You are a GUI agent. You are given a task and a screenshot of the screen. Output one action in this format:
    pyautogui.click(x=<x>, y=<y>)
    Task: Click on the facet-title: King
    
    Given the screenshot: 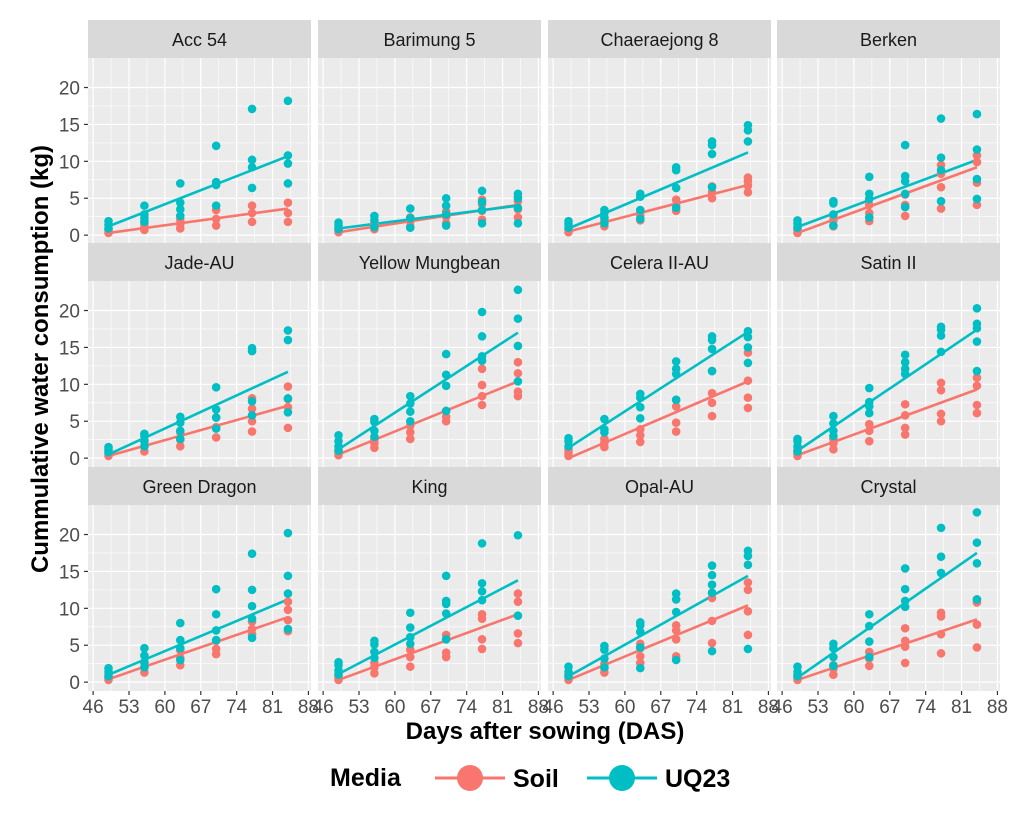 What is the action you would take?
    pyautogui.click(x=429, y=487)
    